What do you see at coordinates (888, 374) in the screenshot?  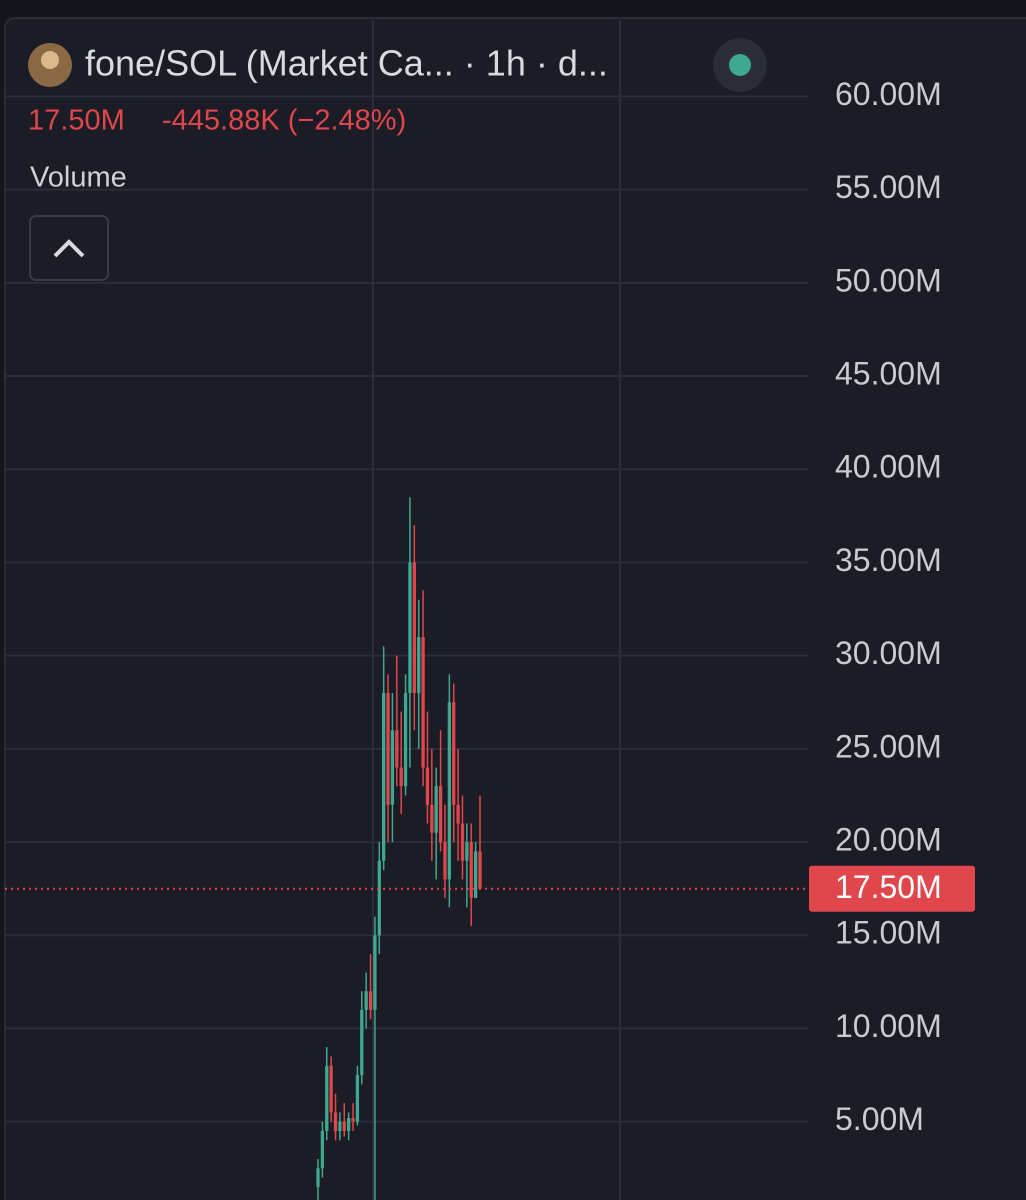 I see `y-tick-label: 45.00M` at bounding box center [888, 374].